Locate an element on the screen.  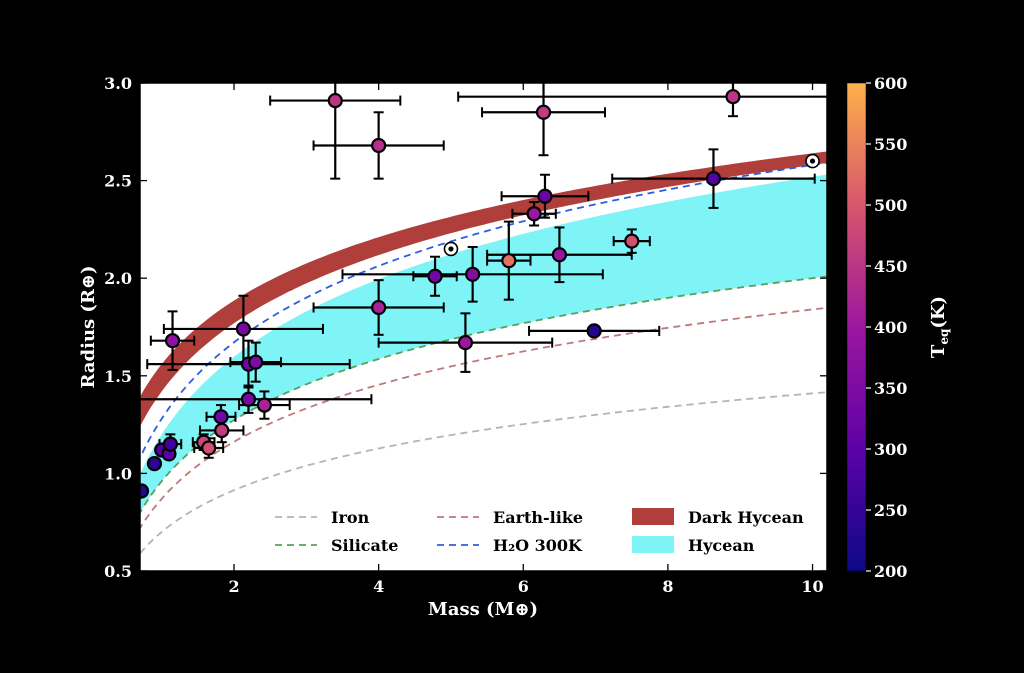
y-tick-label: 1.0 is located at coordinates (118, 473).